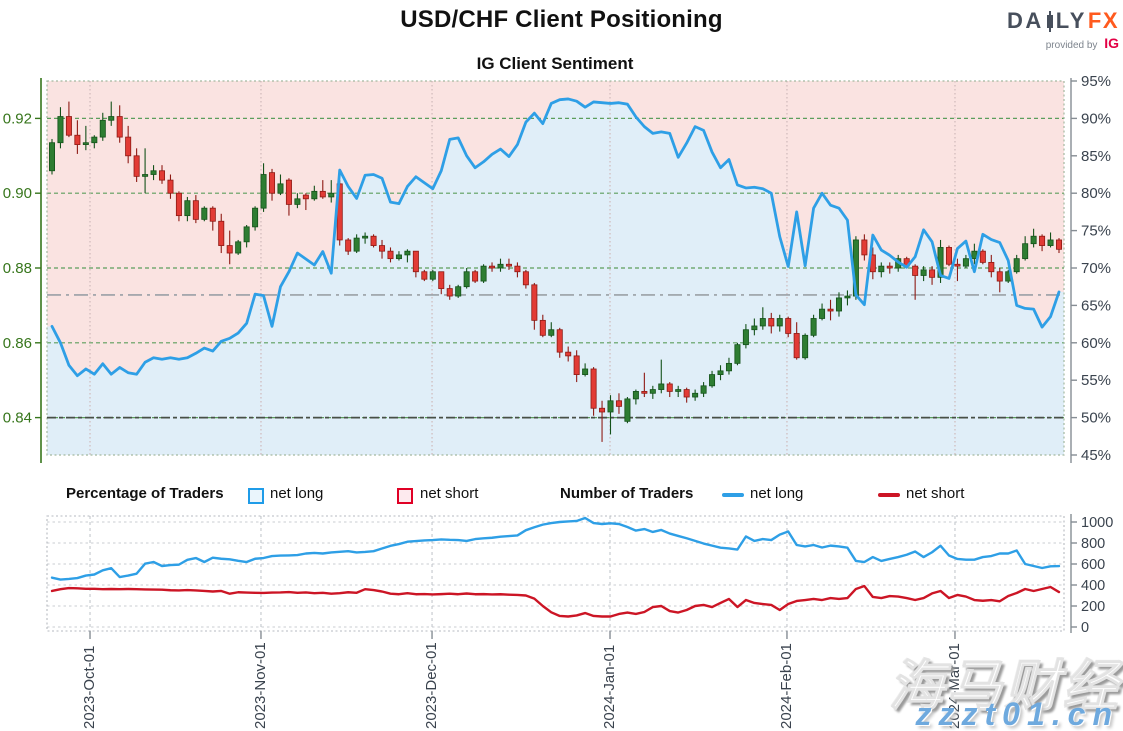 Image resolution: width=1123 pixels, height=731 pixels. What do you see at coordinates (1096, 81) in the screenshot?
I see `pct-axis-label: 95%` at bounding box center [1096, 81].